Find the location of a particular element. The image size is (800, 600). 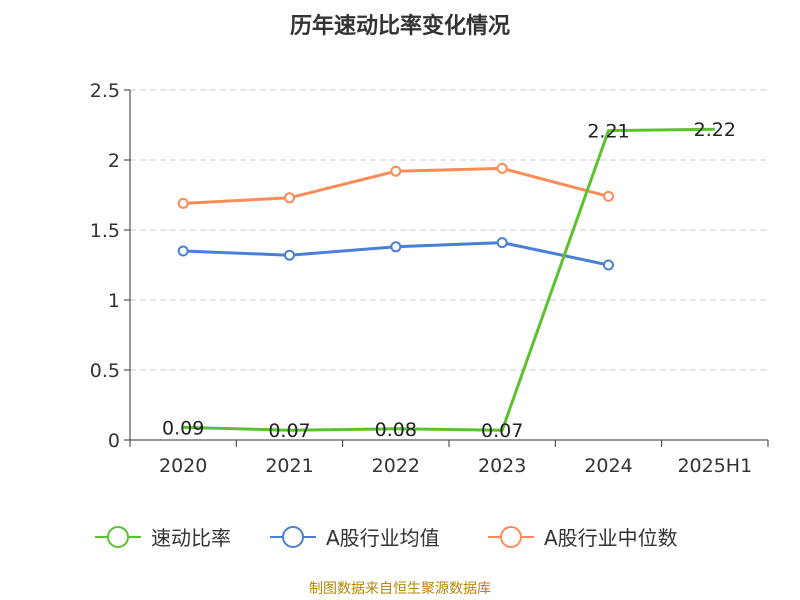

x-tick-label: 2021 is located at coordinates (289, 466).